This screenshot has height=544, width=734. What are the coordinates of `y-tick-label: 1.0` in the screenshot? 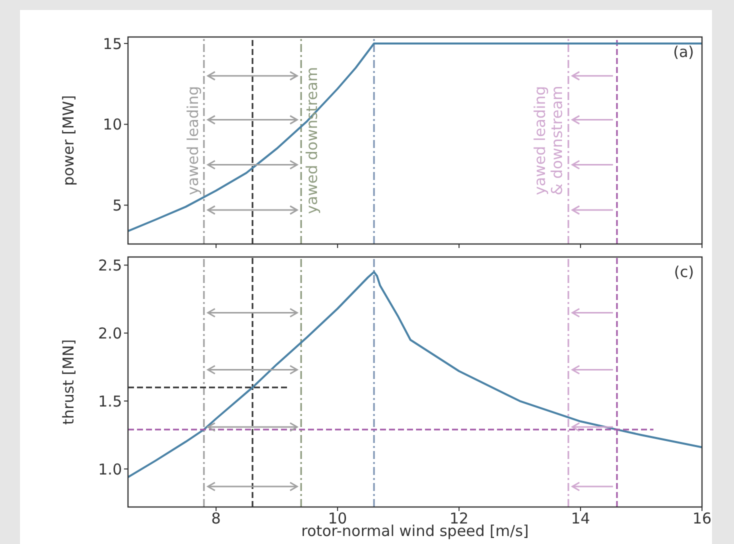 It's located at (110, 469).